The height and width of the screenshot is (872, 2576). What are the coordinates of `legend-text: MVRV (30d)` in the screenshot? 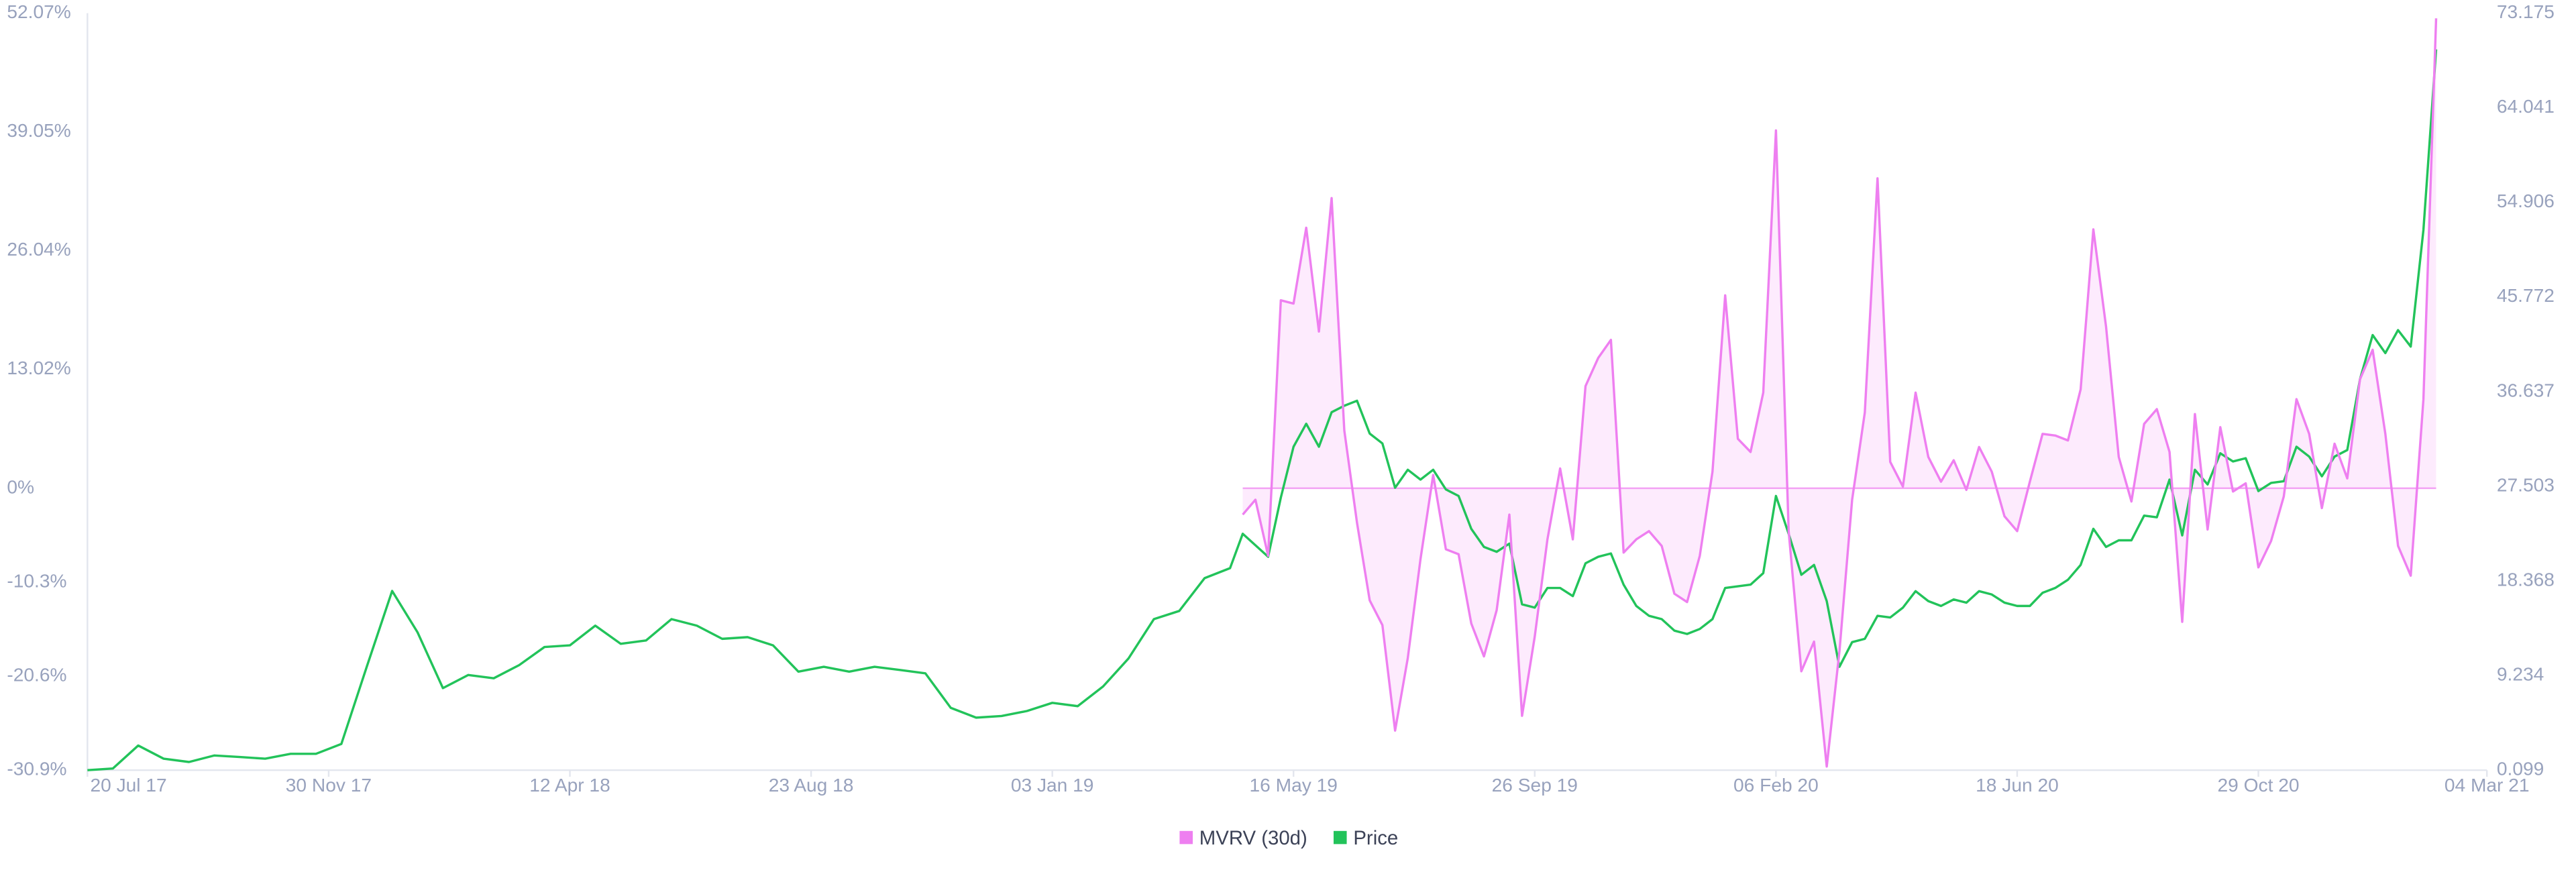 It's located at (1253, 838).